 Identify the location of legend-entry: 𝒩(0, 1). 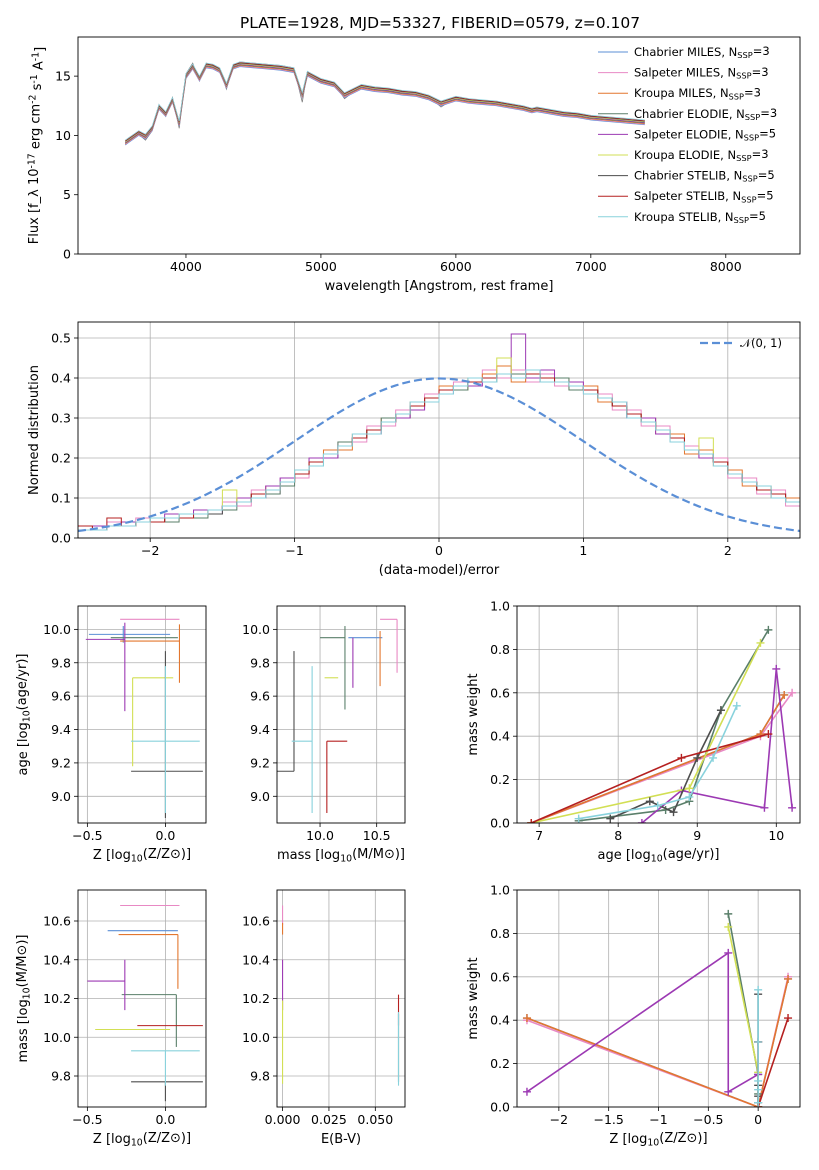
(761, 343).